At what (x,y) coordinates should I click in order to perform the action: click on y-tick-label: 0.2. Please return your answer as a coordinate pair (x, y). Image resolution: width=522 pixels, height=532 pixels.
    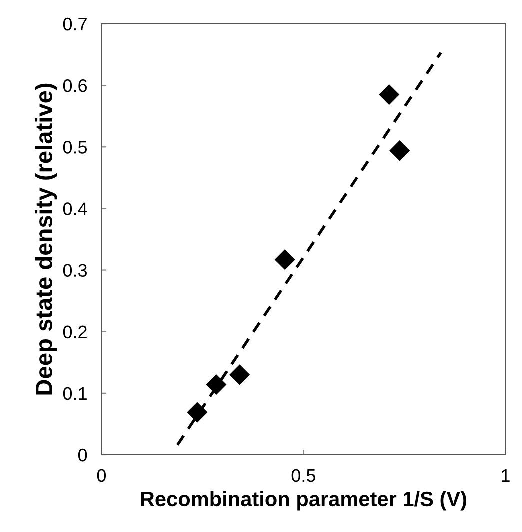
    Looking at the image, I should click on (75, 332).